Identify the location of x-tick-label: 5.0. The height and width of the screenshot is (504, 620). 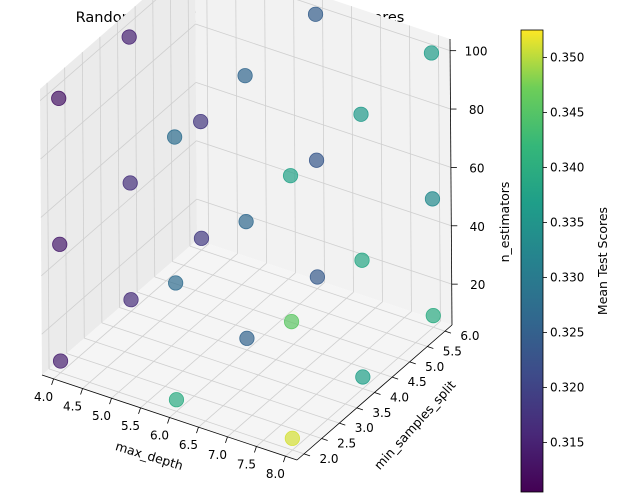
(101, 416).